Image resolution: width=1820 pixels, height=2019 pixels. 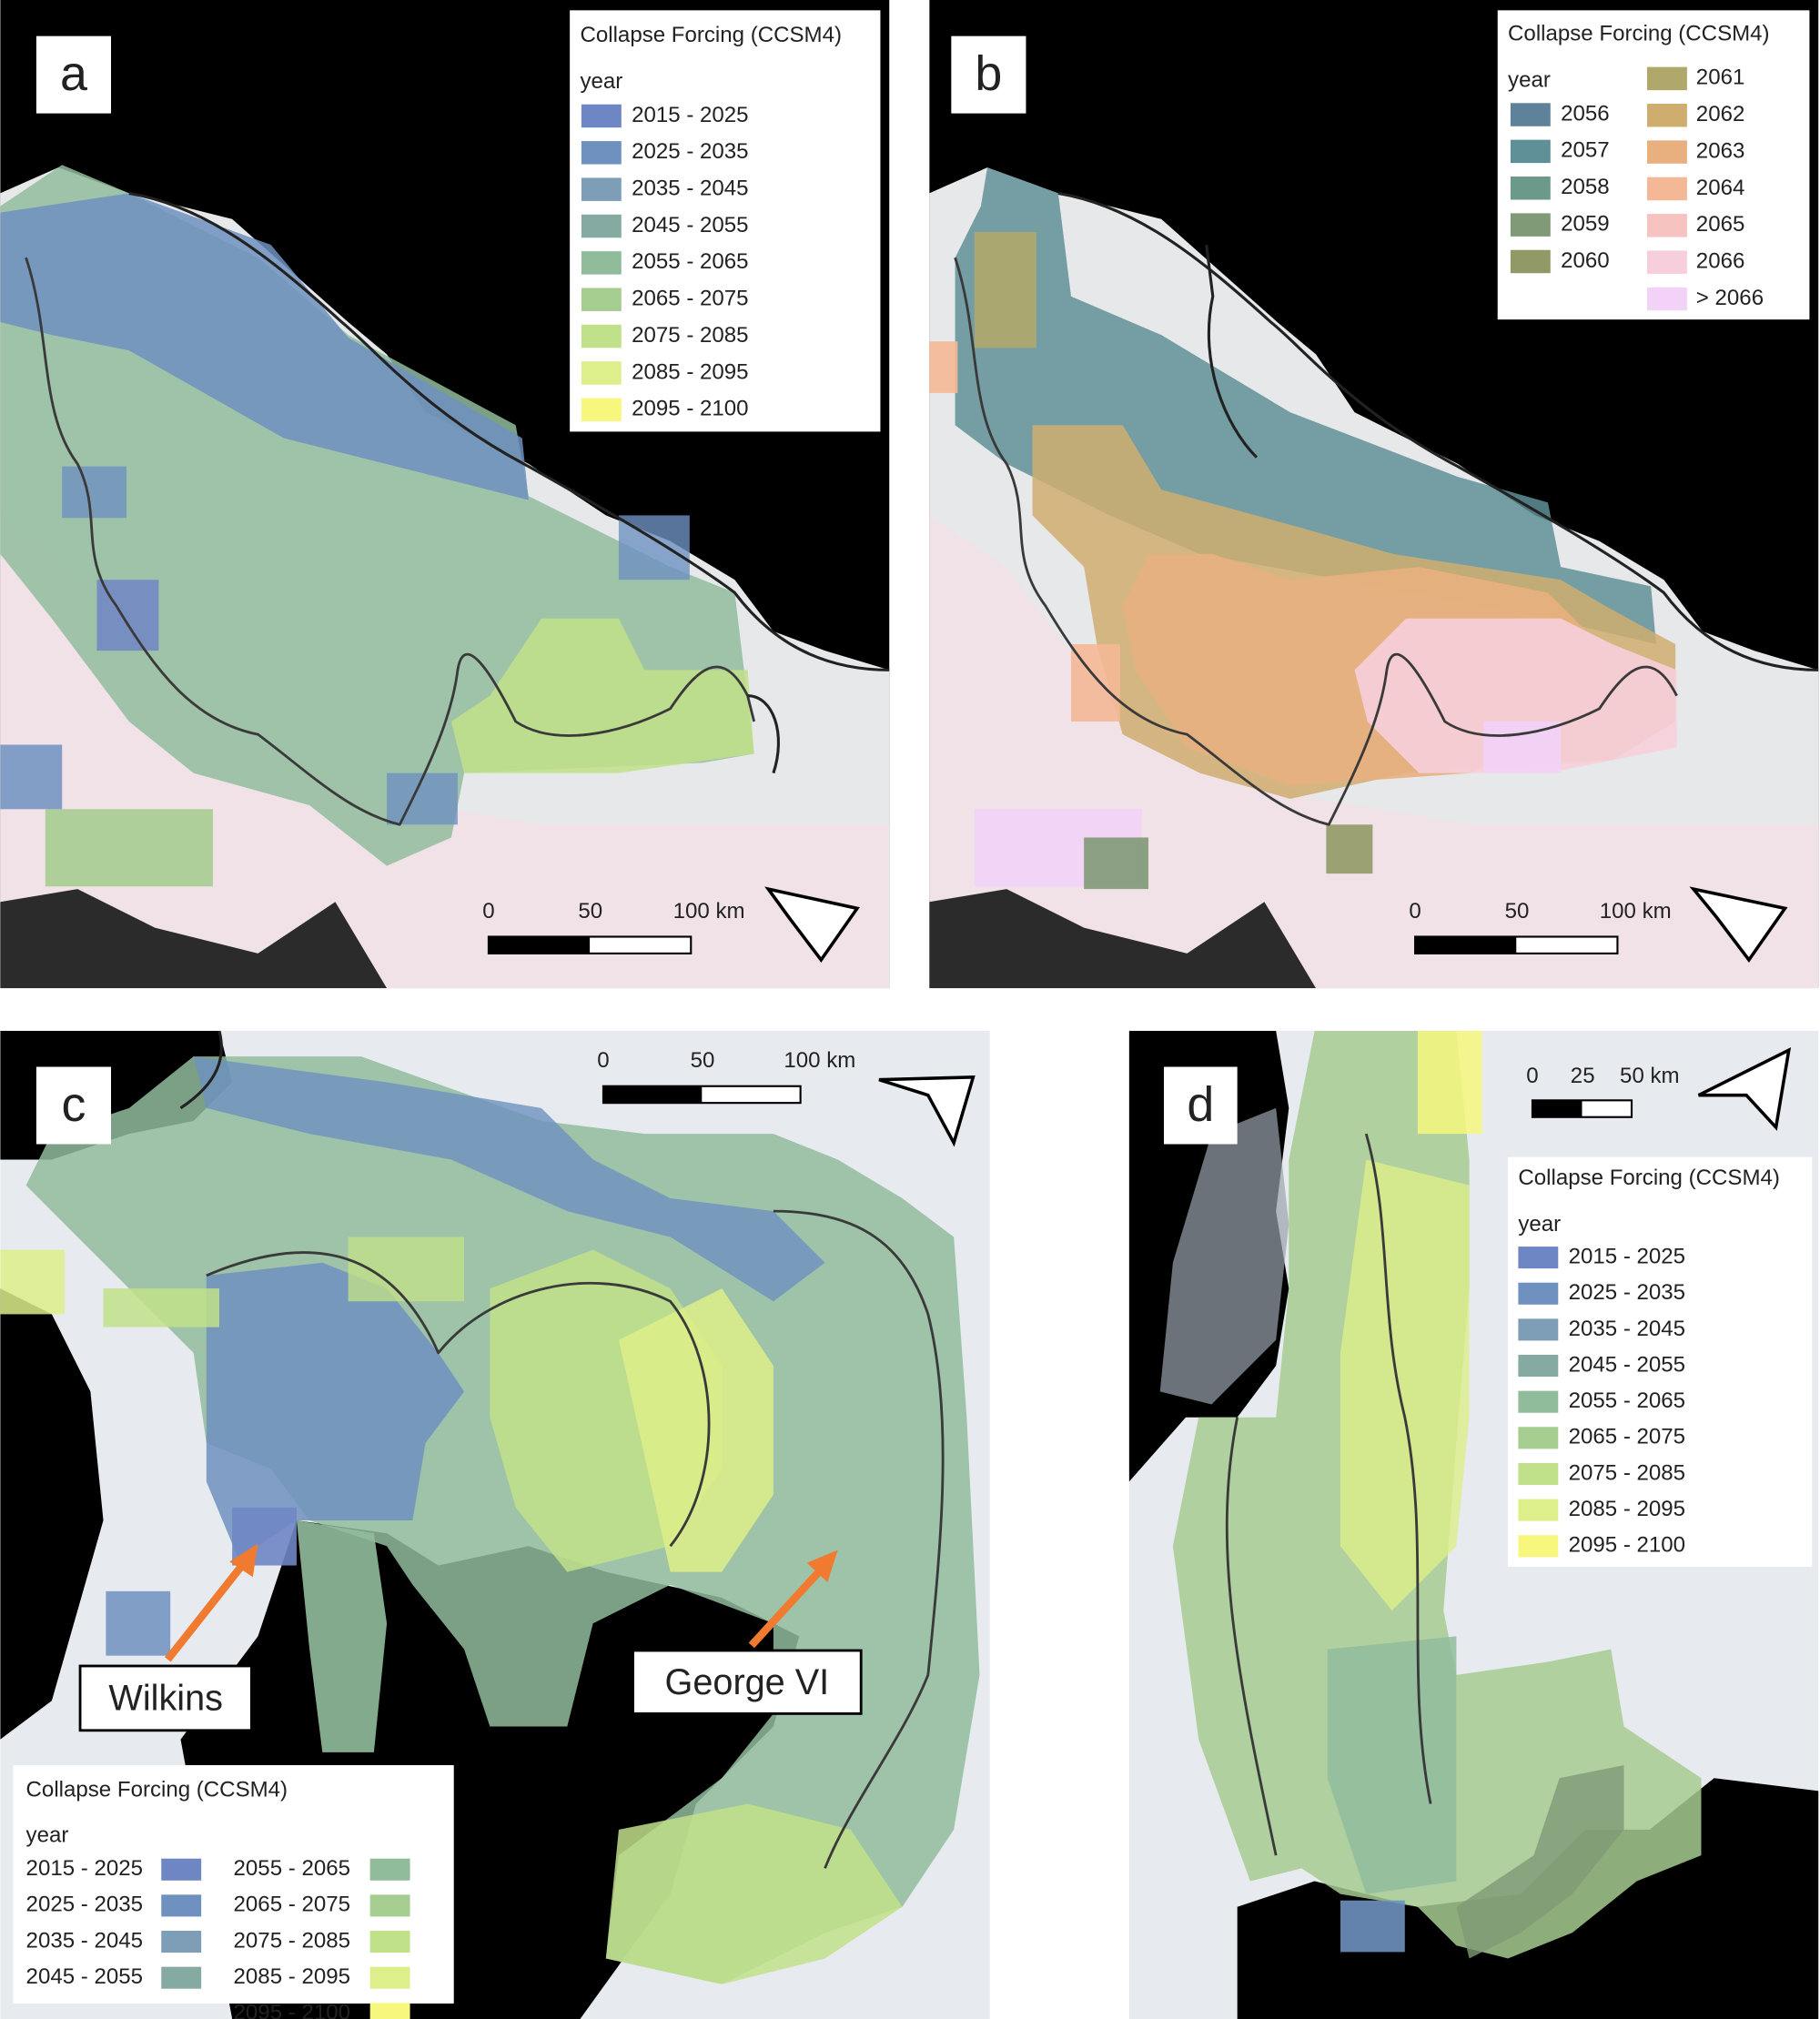 I want to click on legend-label: 2059, so click(x=1586, y=224).